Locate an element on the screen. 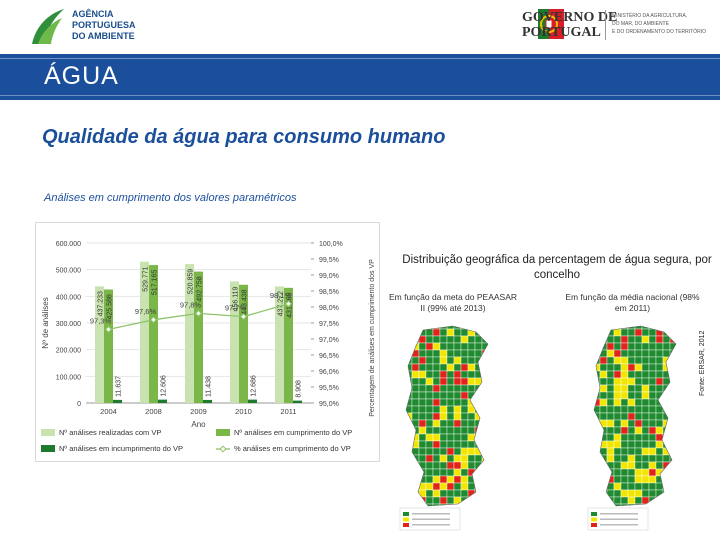 The width and height of the screenshot is (720, 540). bar-total-label: 437.233 is located at coordinates (101, 303).